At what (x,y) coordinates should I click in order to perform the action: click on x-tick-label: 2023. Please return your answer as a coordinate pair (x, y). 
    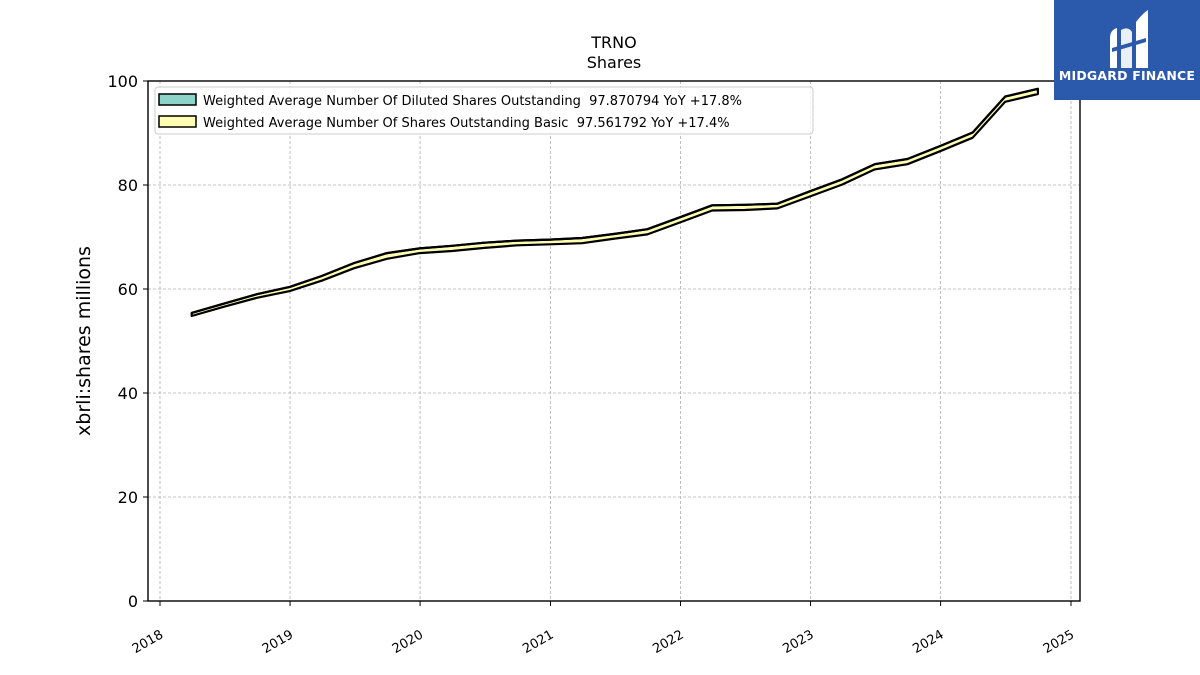
    Looking at the image, I should click on (798, 642).